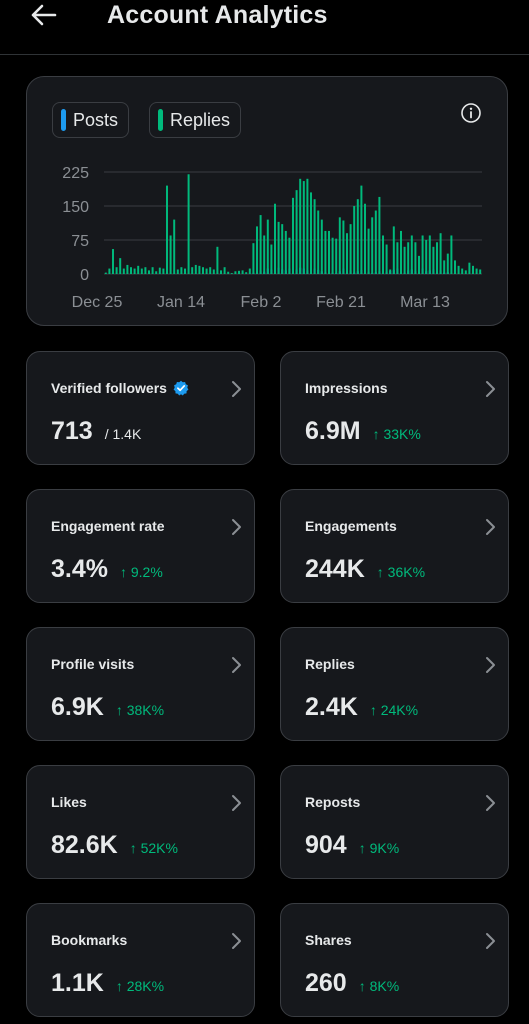 This screenshot has width=529, height=1024. What do you see at coordinates (107, 983) in the screenshot?
I see `stat-value-row: 1.1K ↑ 28K%` at bounding box center [107, 983].